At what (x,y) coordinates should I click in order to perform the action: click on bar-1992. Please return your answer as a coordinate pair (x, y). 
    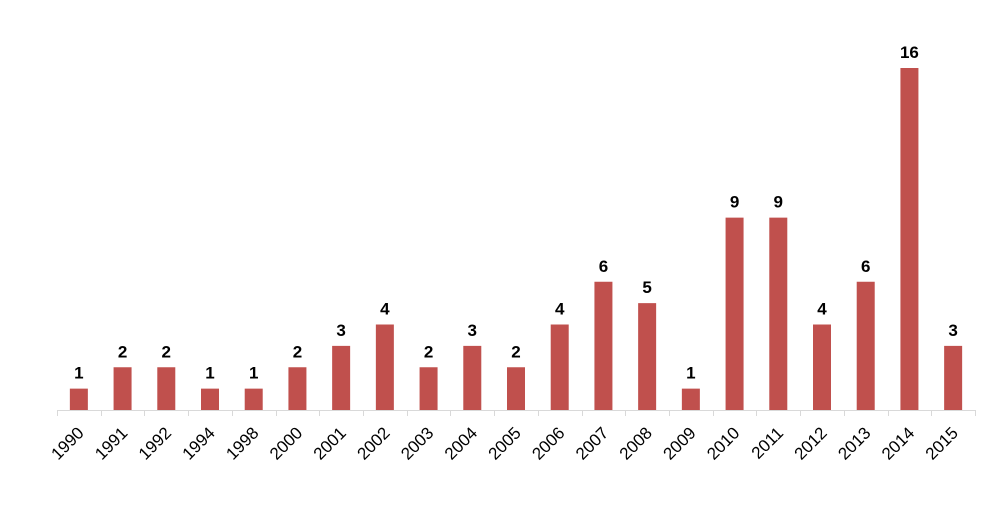
    Looking at the image, I should click on (166, 388).